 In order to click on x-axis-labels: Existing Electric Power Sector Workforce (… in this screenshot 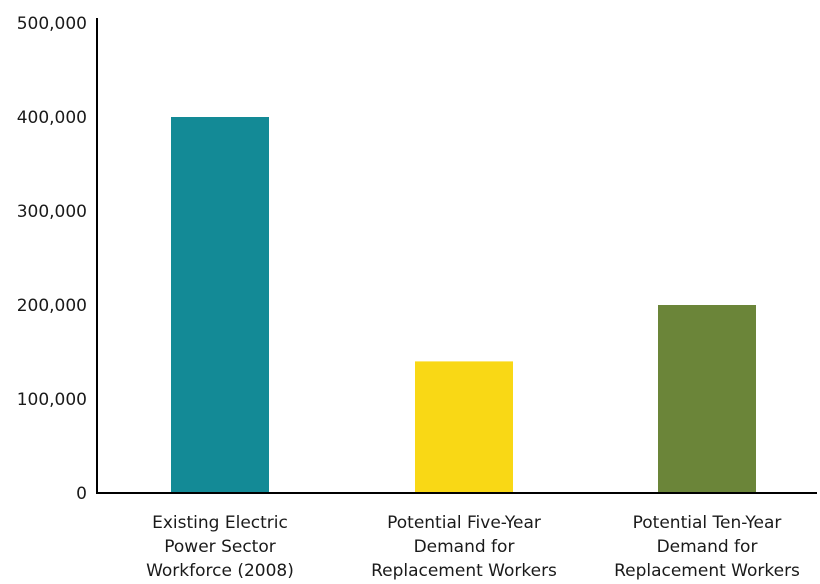, I will do `click(473, 547)`.